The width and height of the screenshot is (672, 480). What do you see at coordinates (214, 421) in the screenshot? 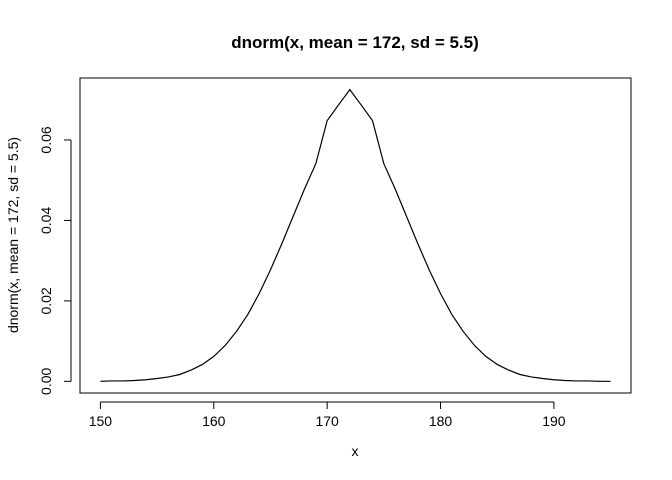
I see `x-tick-label: 160` at bounding box center [214, 421].